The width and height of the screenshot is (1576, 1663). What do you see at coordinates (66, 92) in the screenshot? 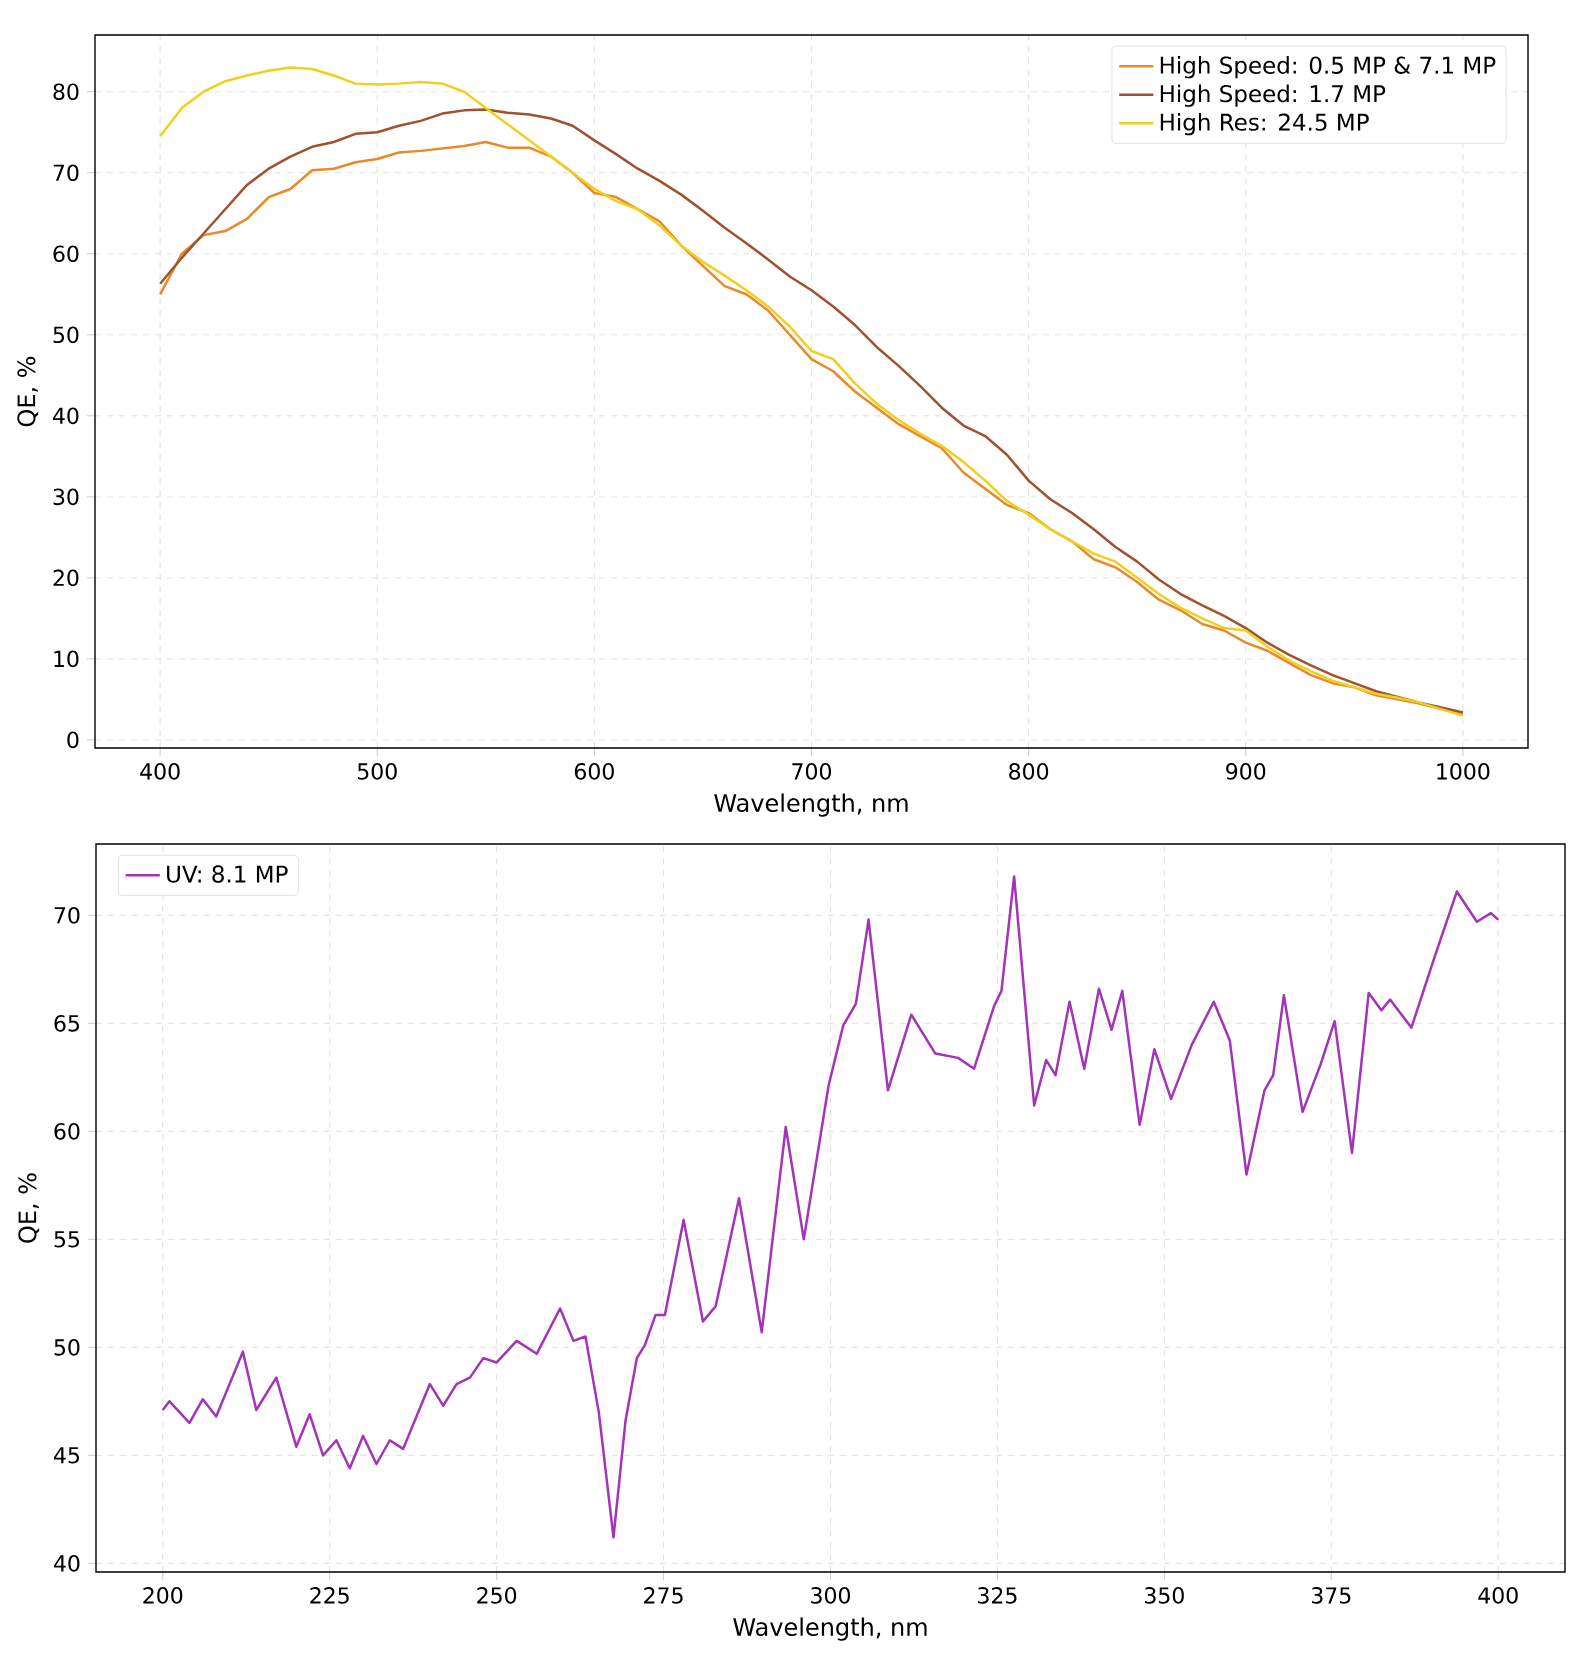
I see `y-tick-label: 80` at bounding box center [66, 92].